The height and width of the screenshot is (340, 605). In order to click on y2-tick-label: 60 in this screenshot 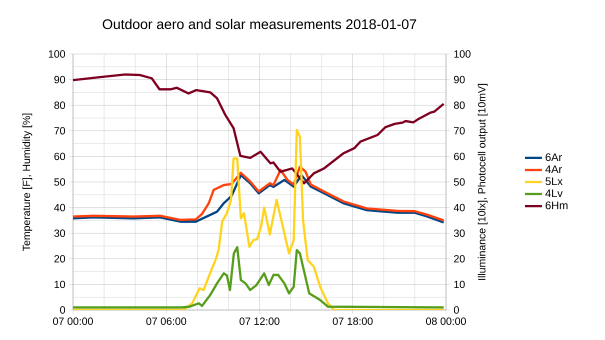, I will do `click(459, 156)`.